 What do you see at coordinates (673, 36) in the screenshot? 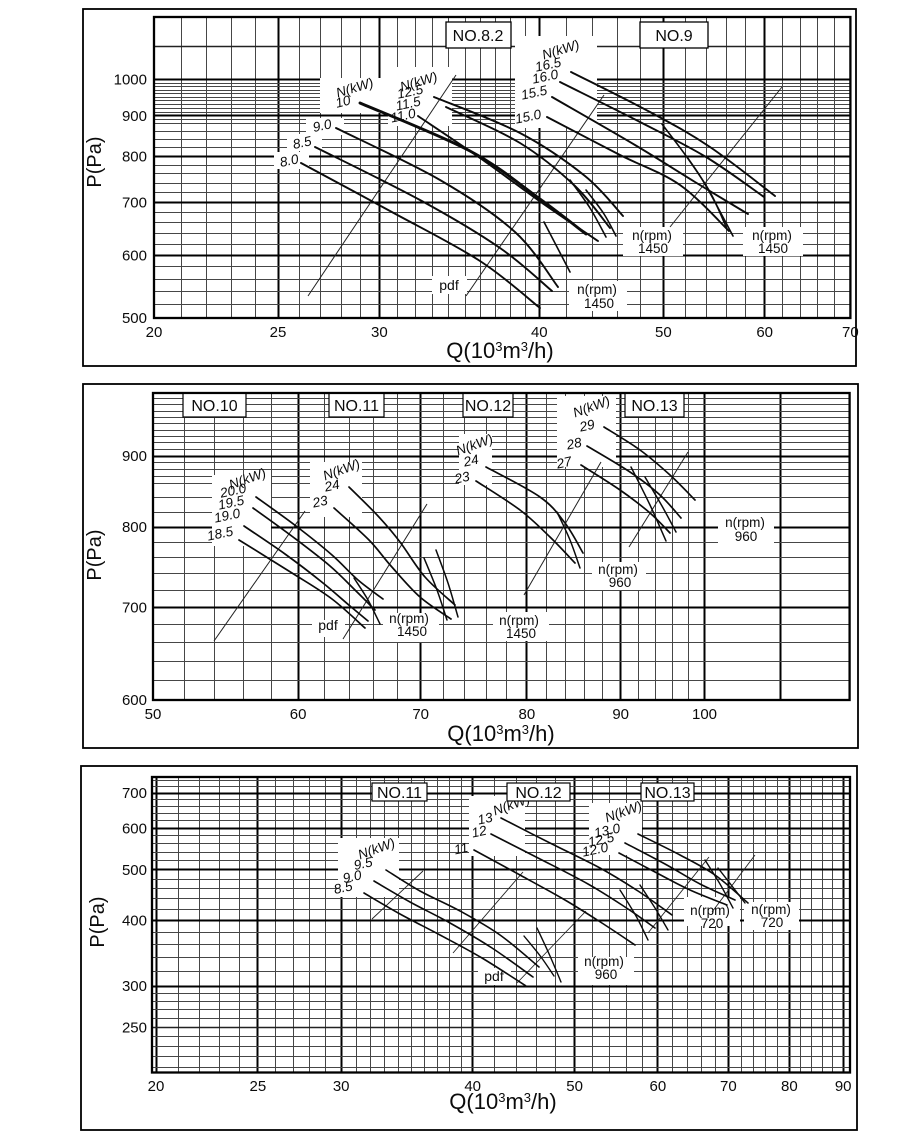
I see `svg-text: NO.9` at bounding box center [673, 36].